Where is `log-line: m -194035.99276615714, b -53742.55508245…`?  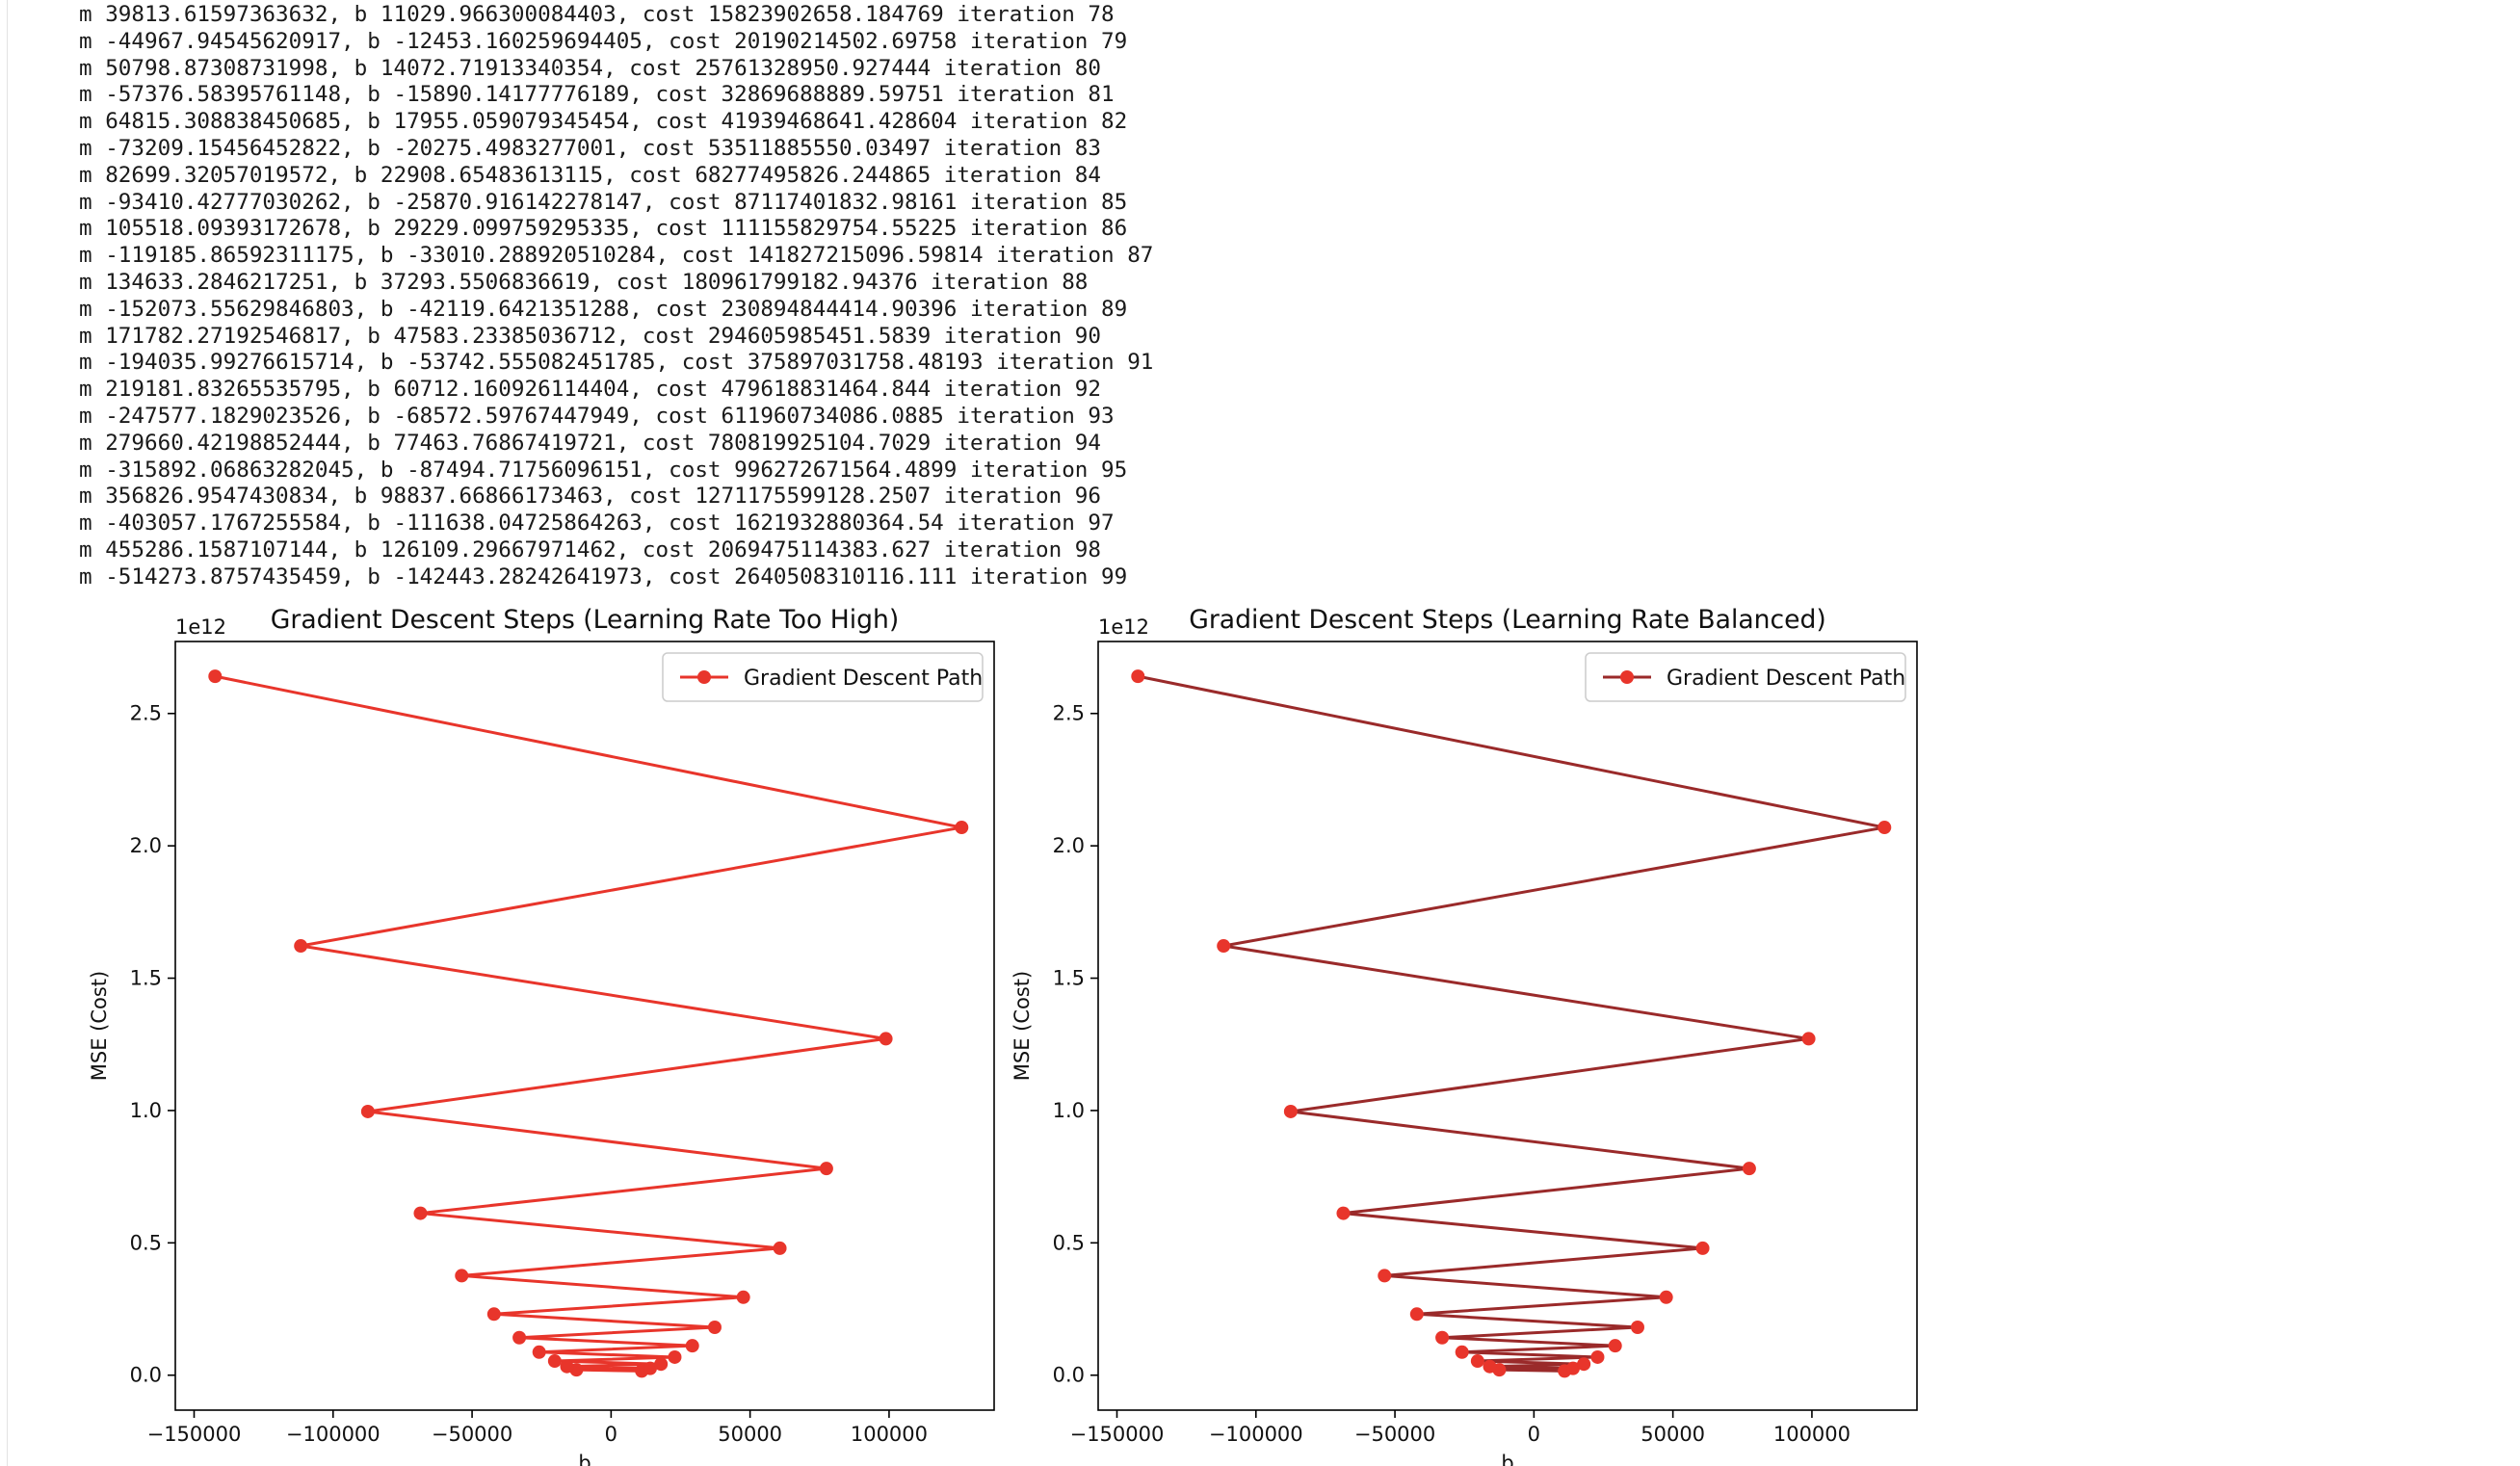
log-line: m -194035.99276615714, b -53742.55508245… is located at coordinates (617, 363).